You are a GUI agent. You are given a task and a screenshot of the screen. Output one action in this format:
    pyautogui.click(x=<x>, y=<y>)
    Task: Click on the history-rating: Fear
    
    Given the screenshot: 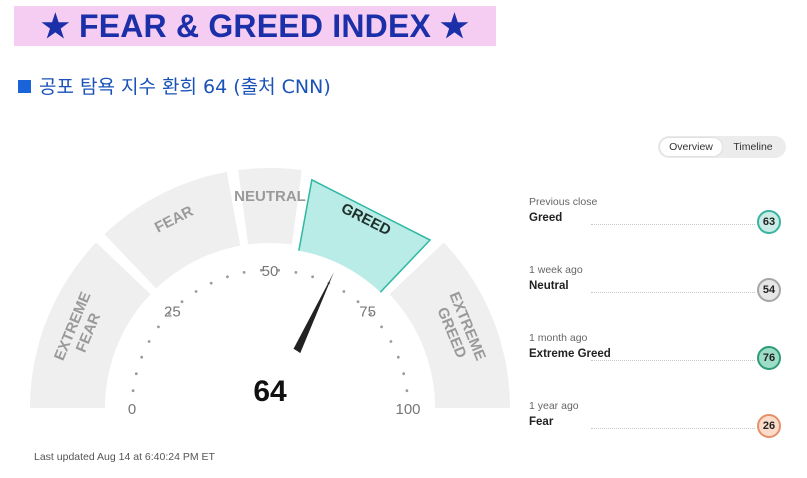 What is the action you would take?
    pyautogui.click(x=541, y=422)
    